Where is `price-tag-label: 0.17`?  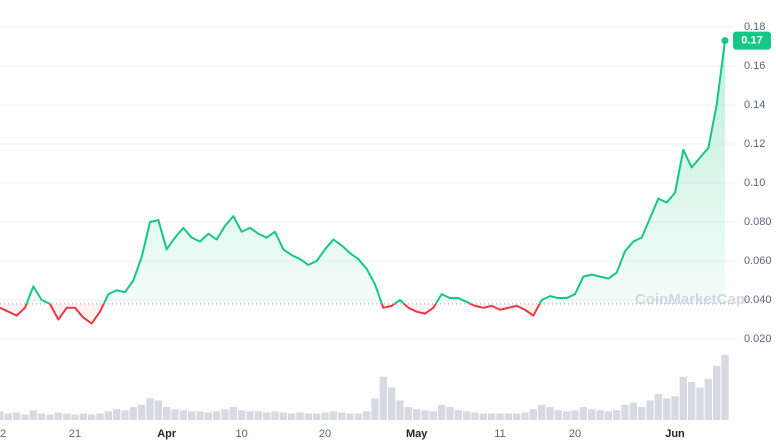 price-tag-label: 0.17 is located at coordinates (751, 41).